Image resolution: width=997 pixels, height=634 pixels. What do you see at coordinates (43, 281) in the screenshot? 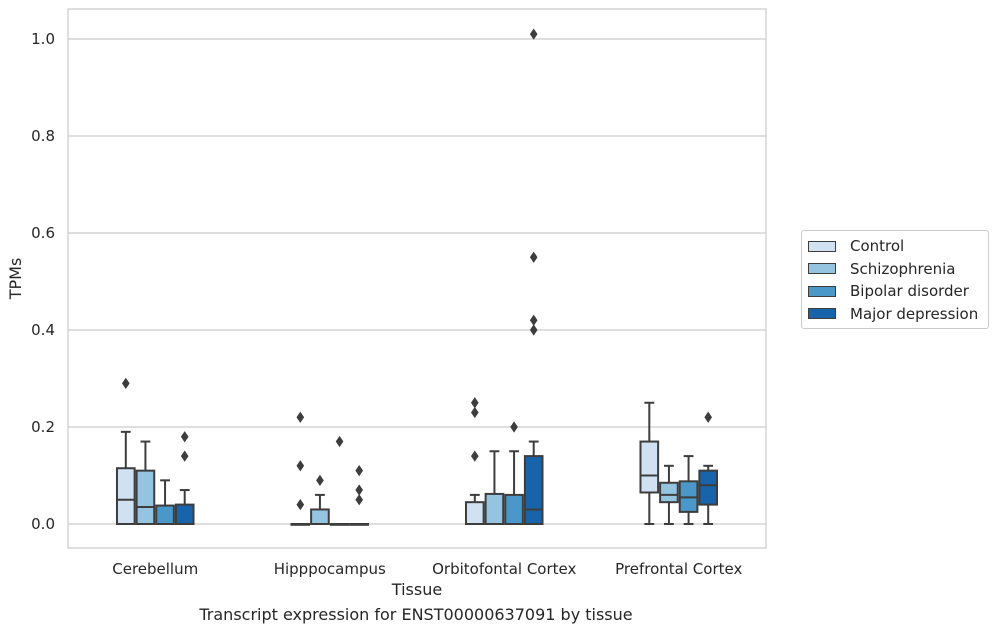
I see `y-axis-ticks: 0.0 0.2 0.4 0.6 0.8 1.0` at bounding box center [43, 281].